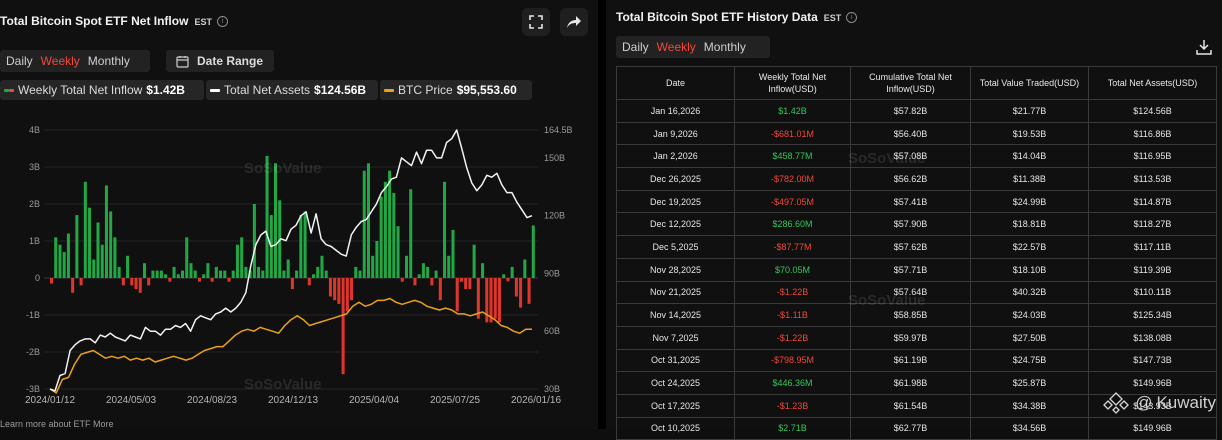  I want to click on table-row: Oct 10,2025 $2.71B $62.77B $34.56B $149.96B, so click(916, 428).